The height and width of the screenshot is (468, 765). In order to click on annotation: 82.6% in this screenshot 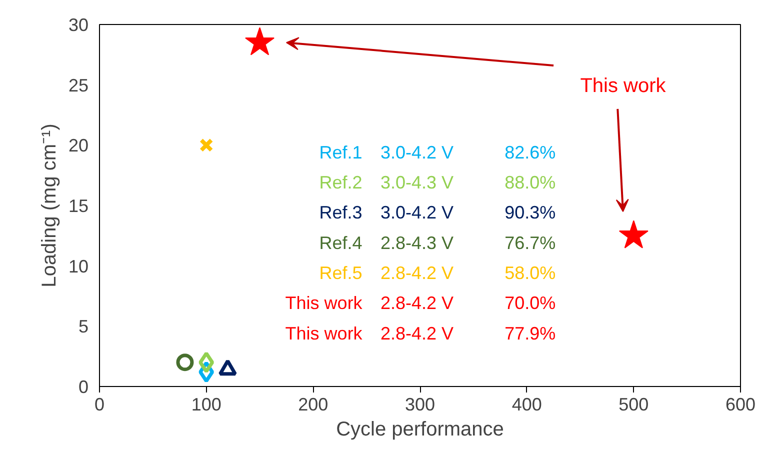, I will do `click(530, 152)`.